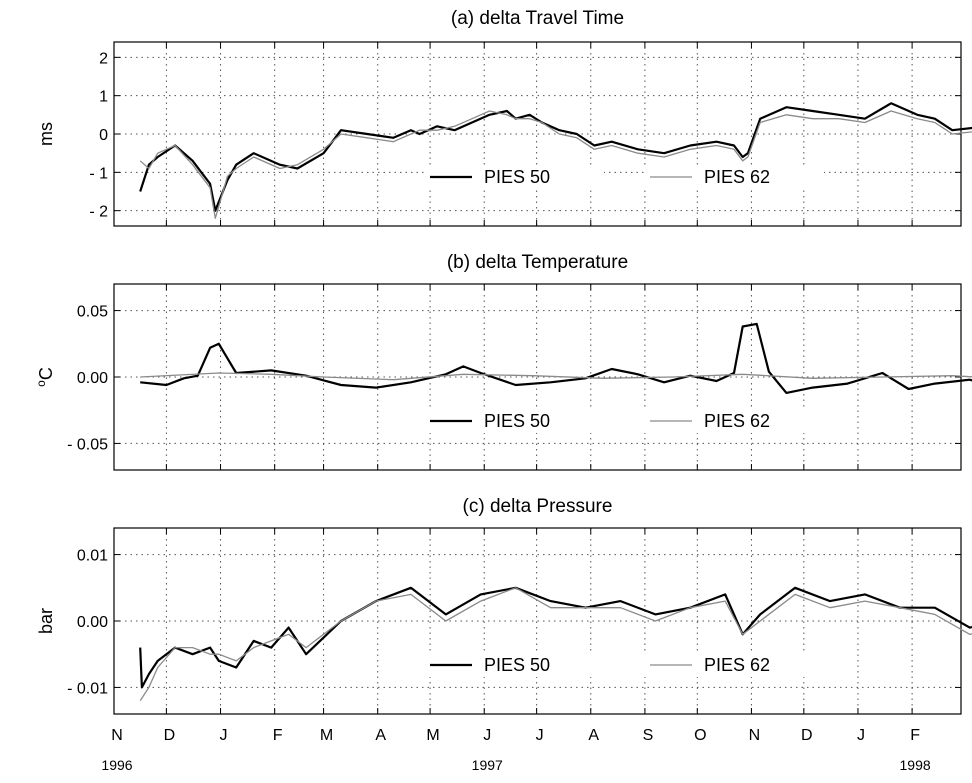 The height and width of the screenshot is (783, 972). I want to click on y-tick-label: 0, so click(103, 135).